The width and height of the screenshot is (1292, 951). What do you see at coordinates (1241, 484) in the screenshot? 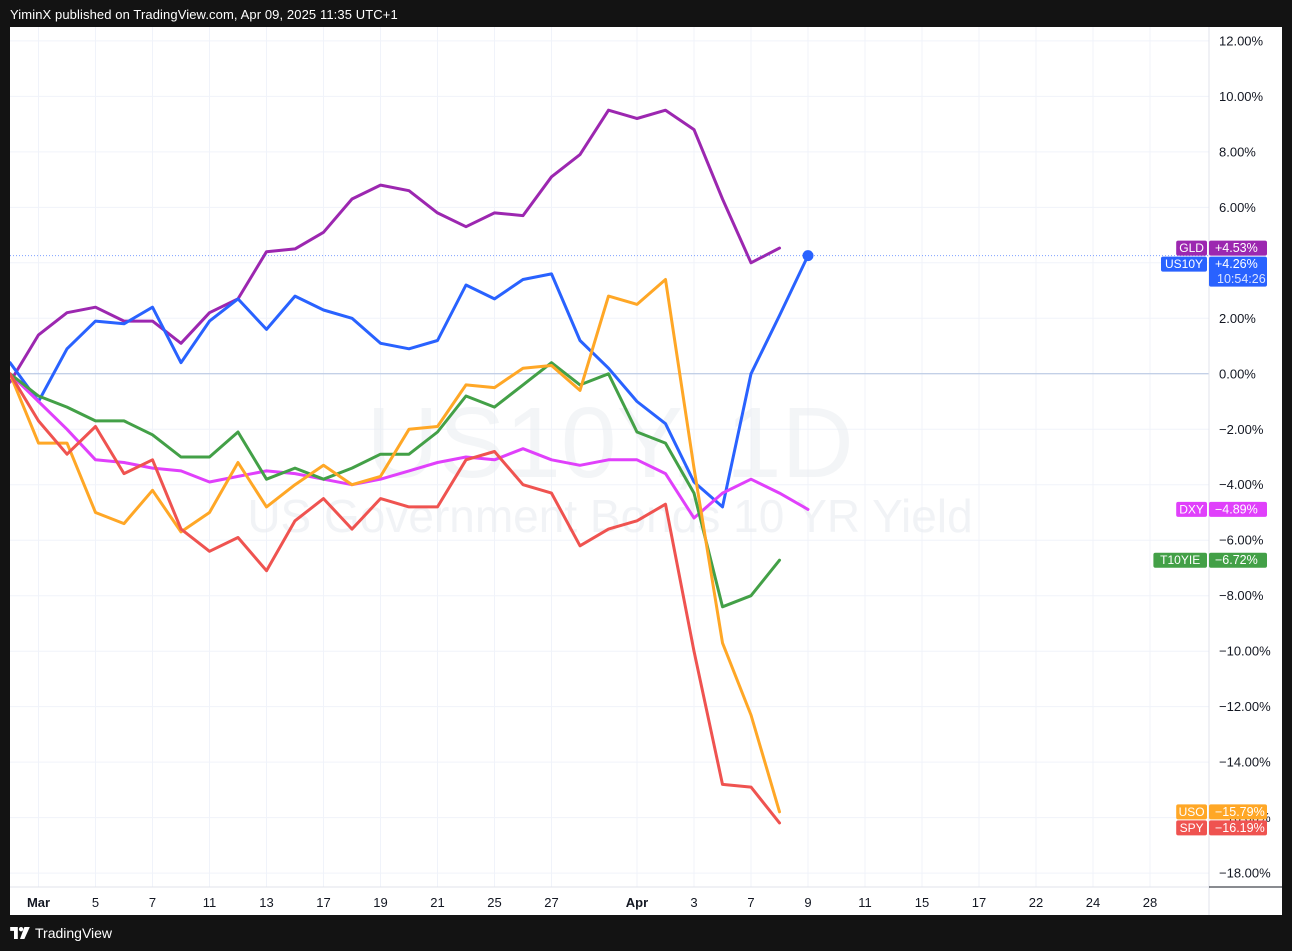
I see `y-tick-label: −4.00%` at bounding box center [1241, 484].